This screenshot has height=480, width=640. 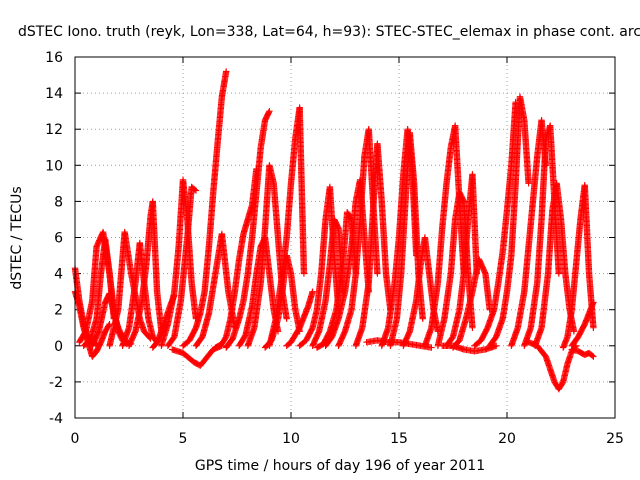 I want to click on x-tick-label: 15, so click(x=399, y=439).